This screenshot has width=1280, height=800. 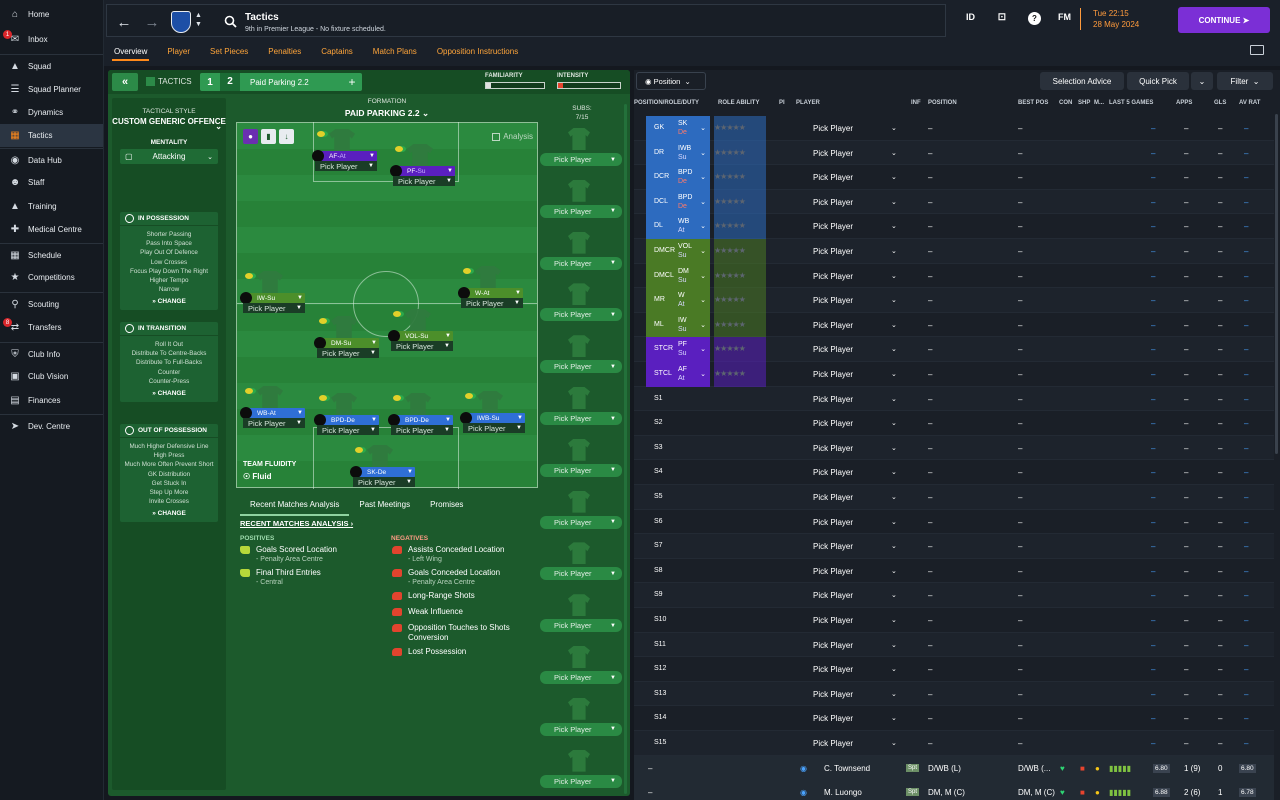 I want to click on continue-button: CONTINUE ➤, so click(x=1224, y=20).